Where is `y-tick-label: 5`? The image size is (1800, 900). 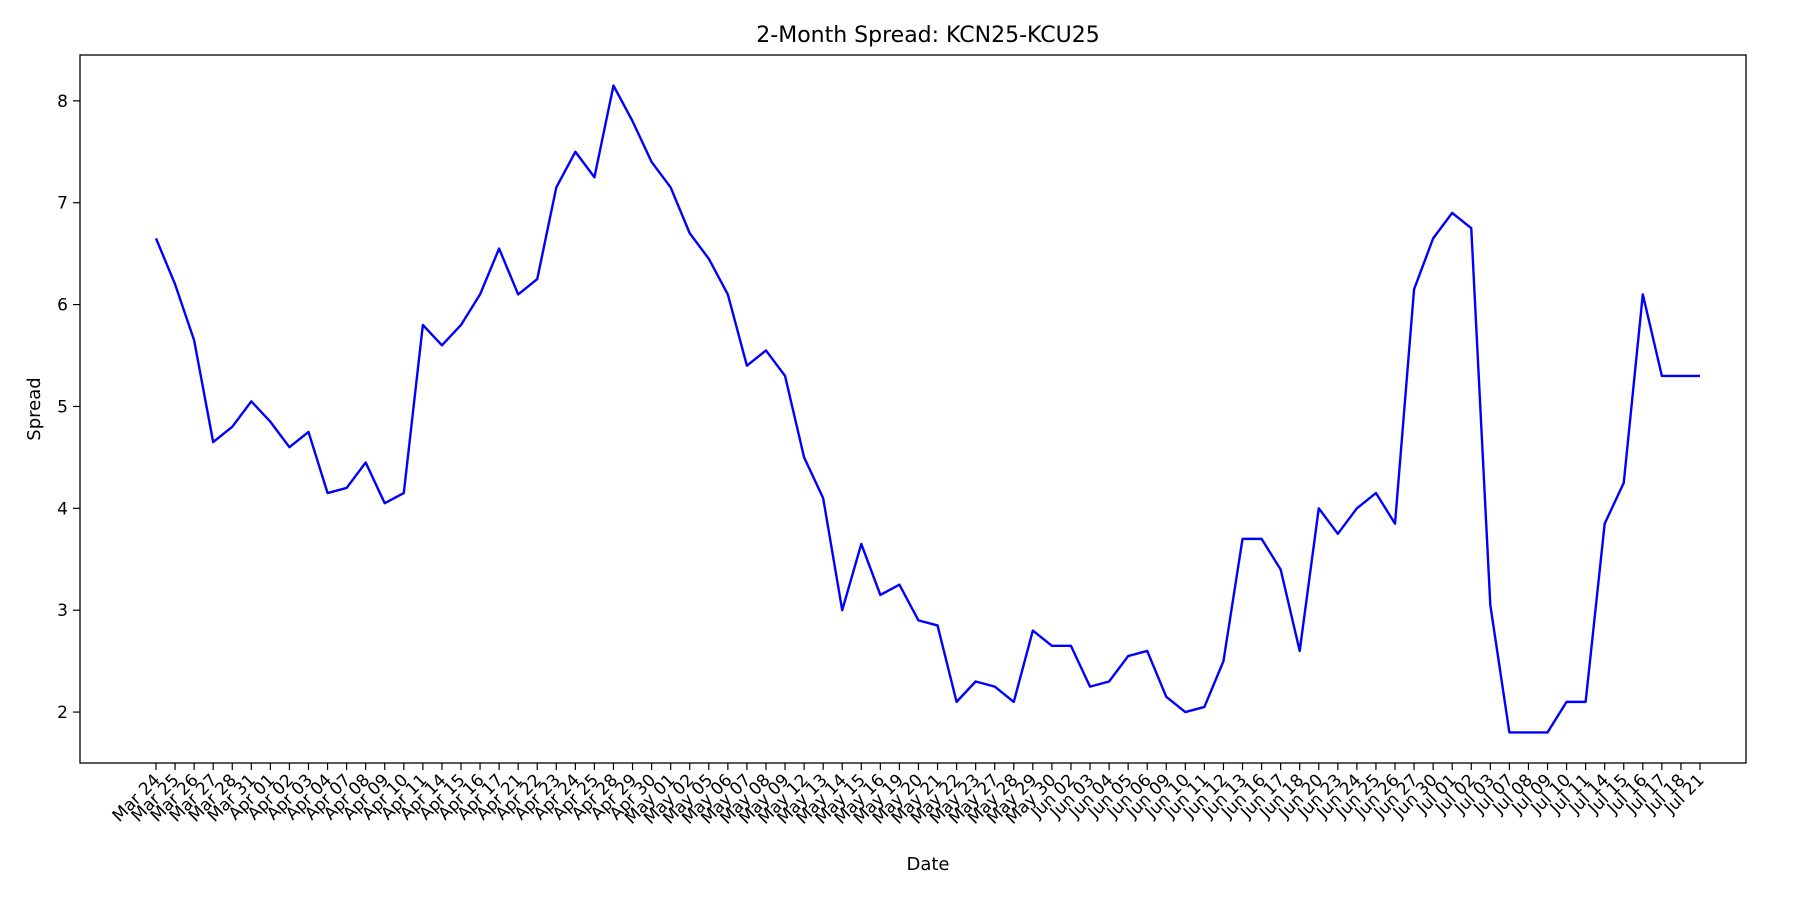 y-tick-label: 5 is located at coordinates (62, 407).